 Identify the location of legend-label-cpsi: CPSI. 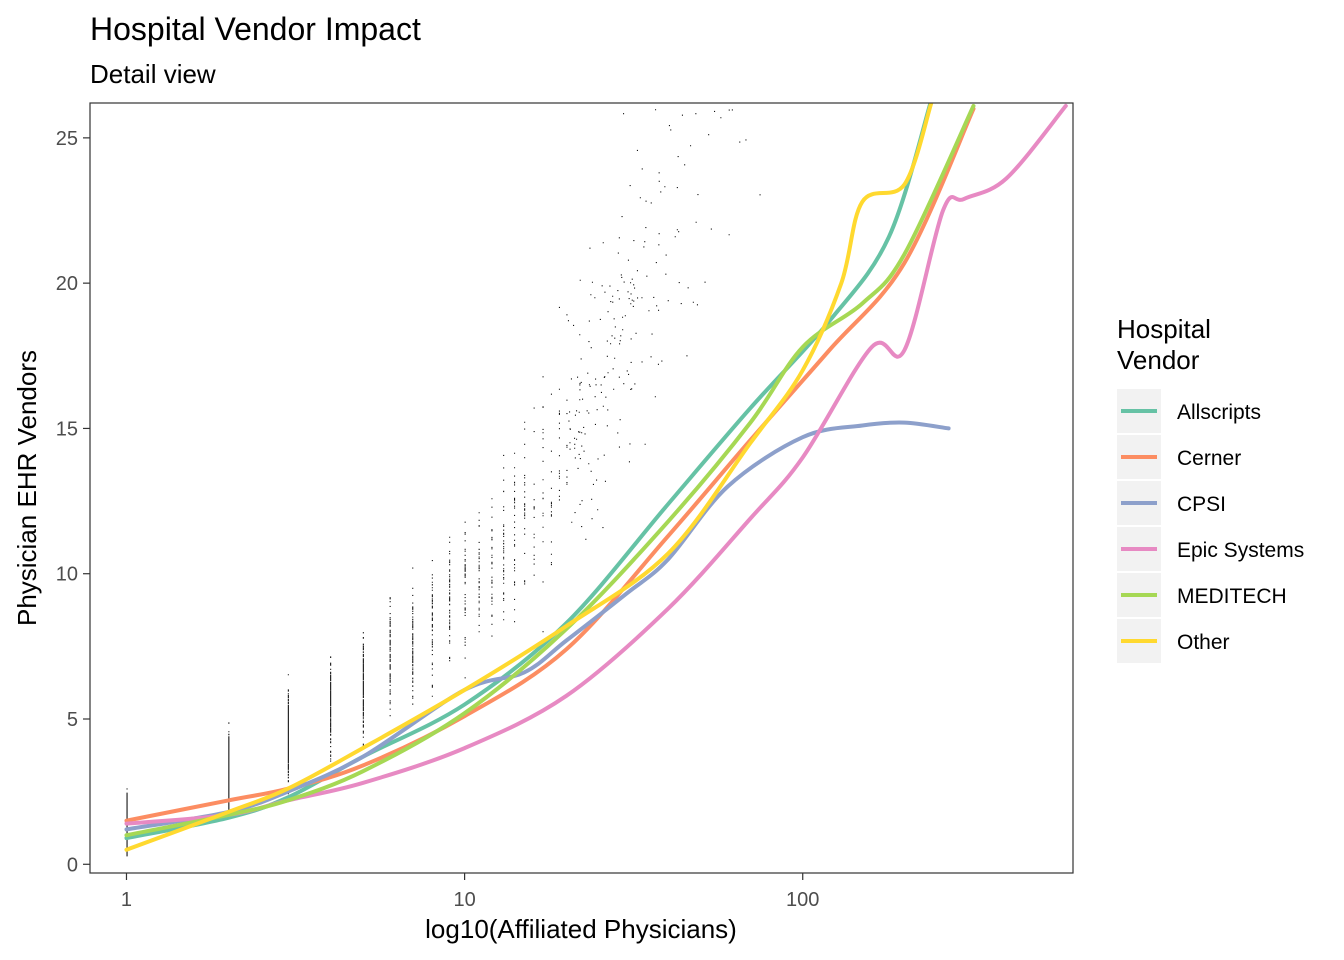
(1201, 504).